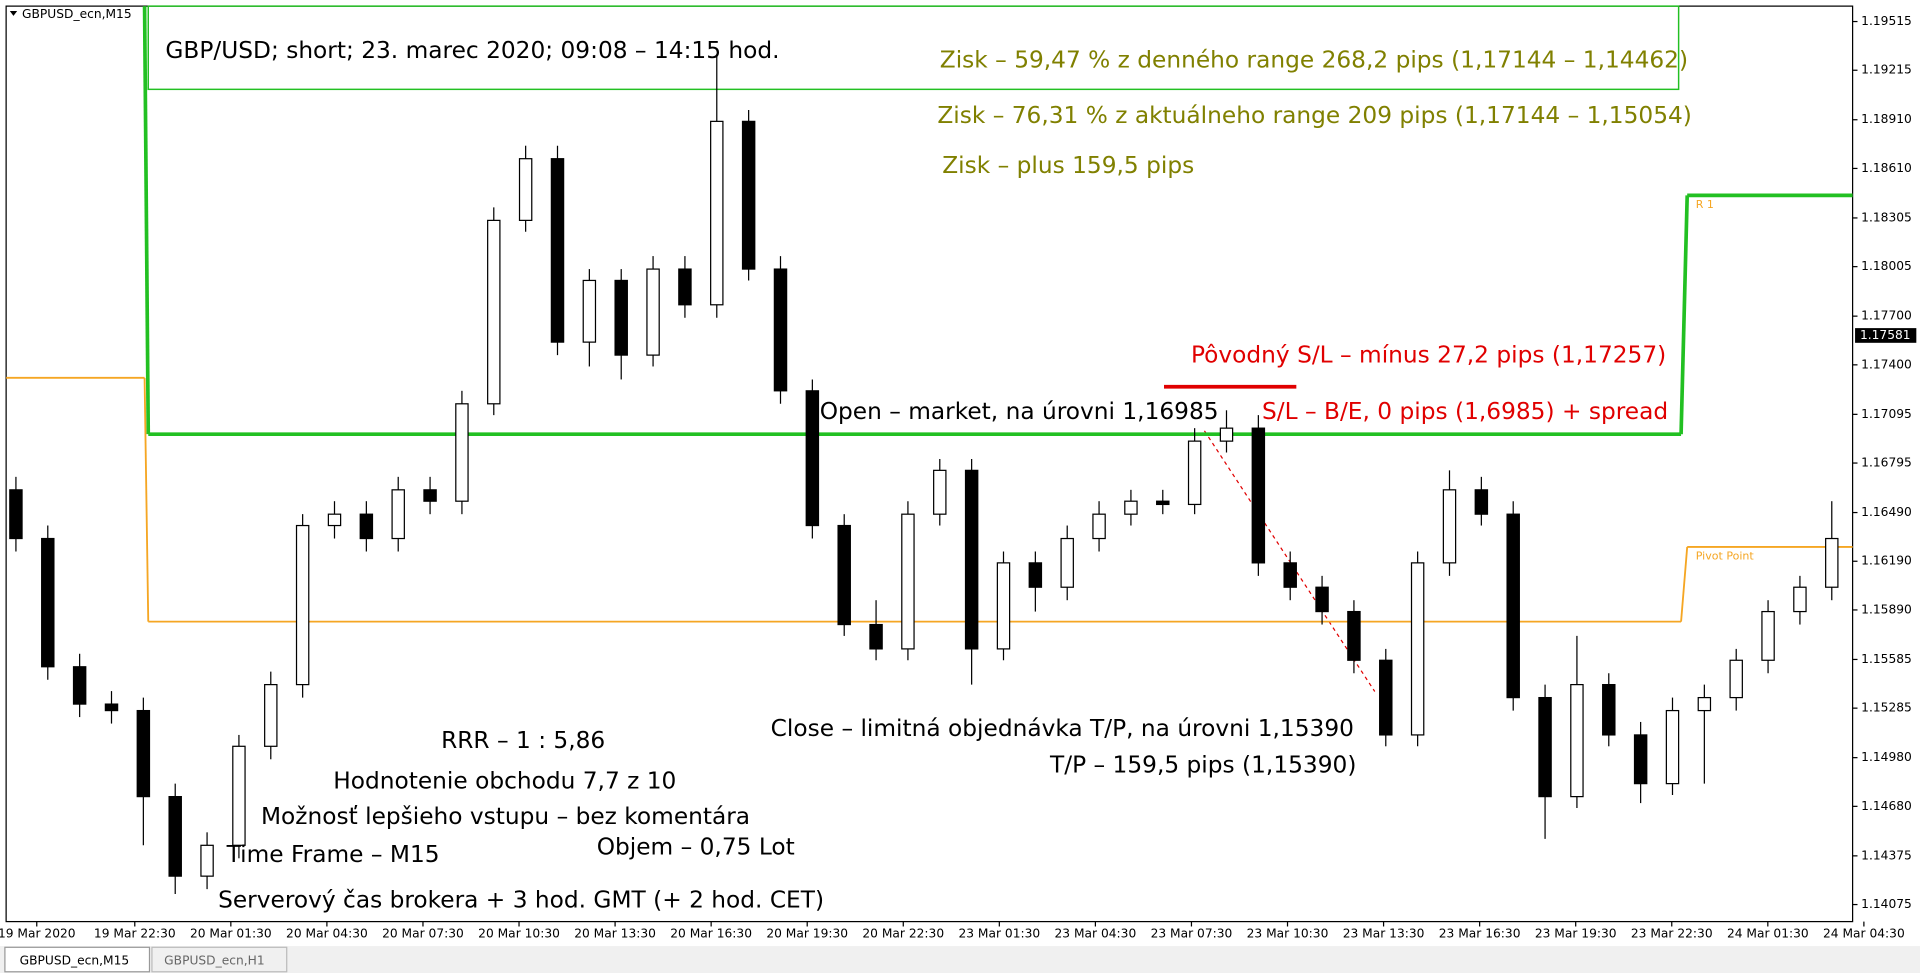 The width and height of the screenshot is (1920, 973). I want to click on annotation: RRR – 1 : 5,86, so click(523, 740).